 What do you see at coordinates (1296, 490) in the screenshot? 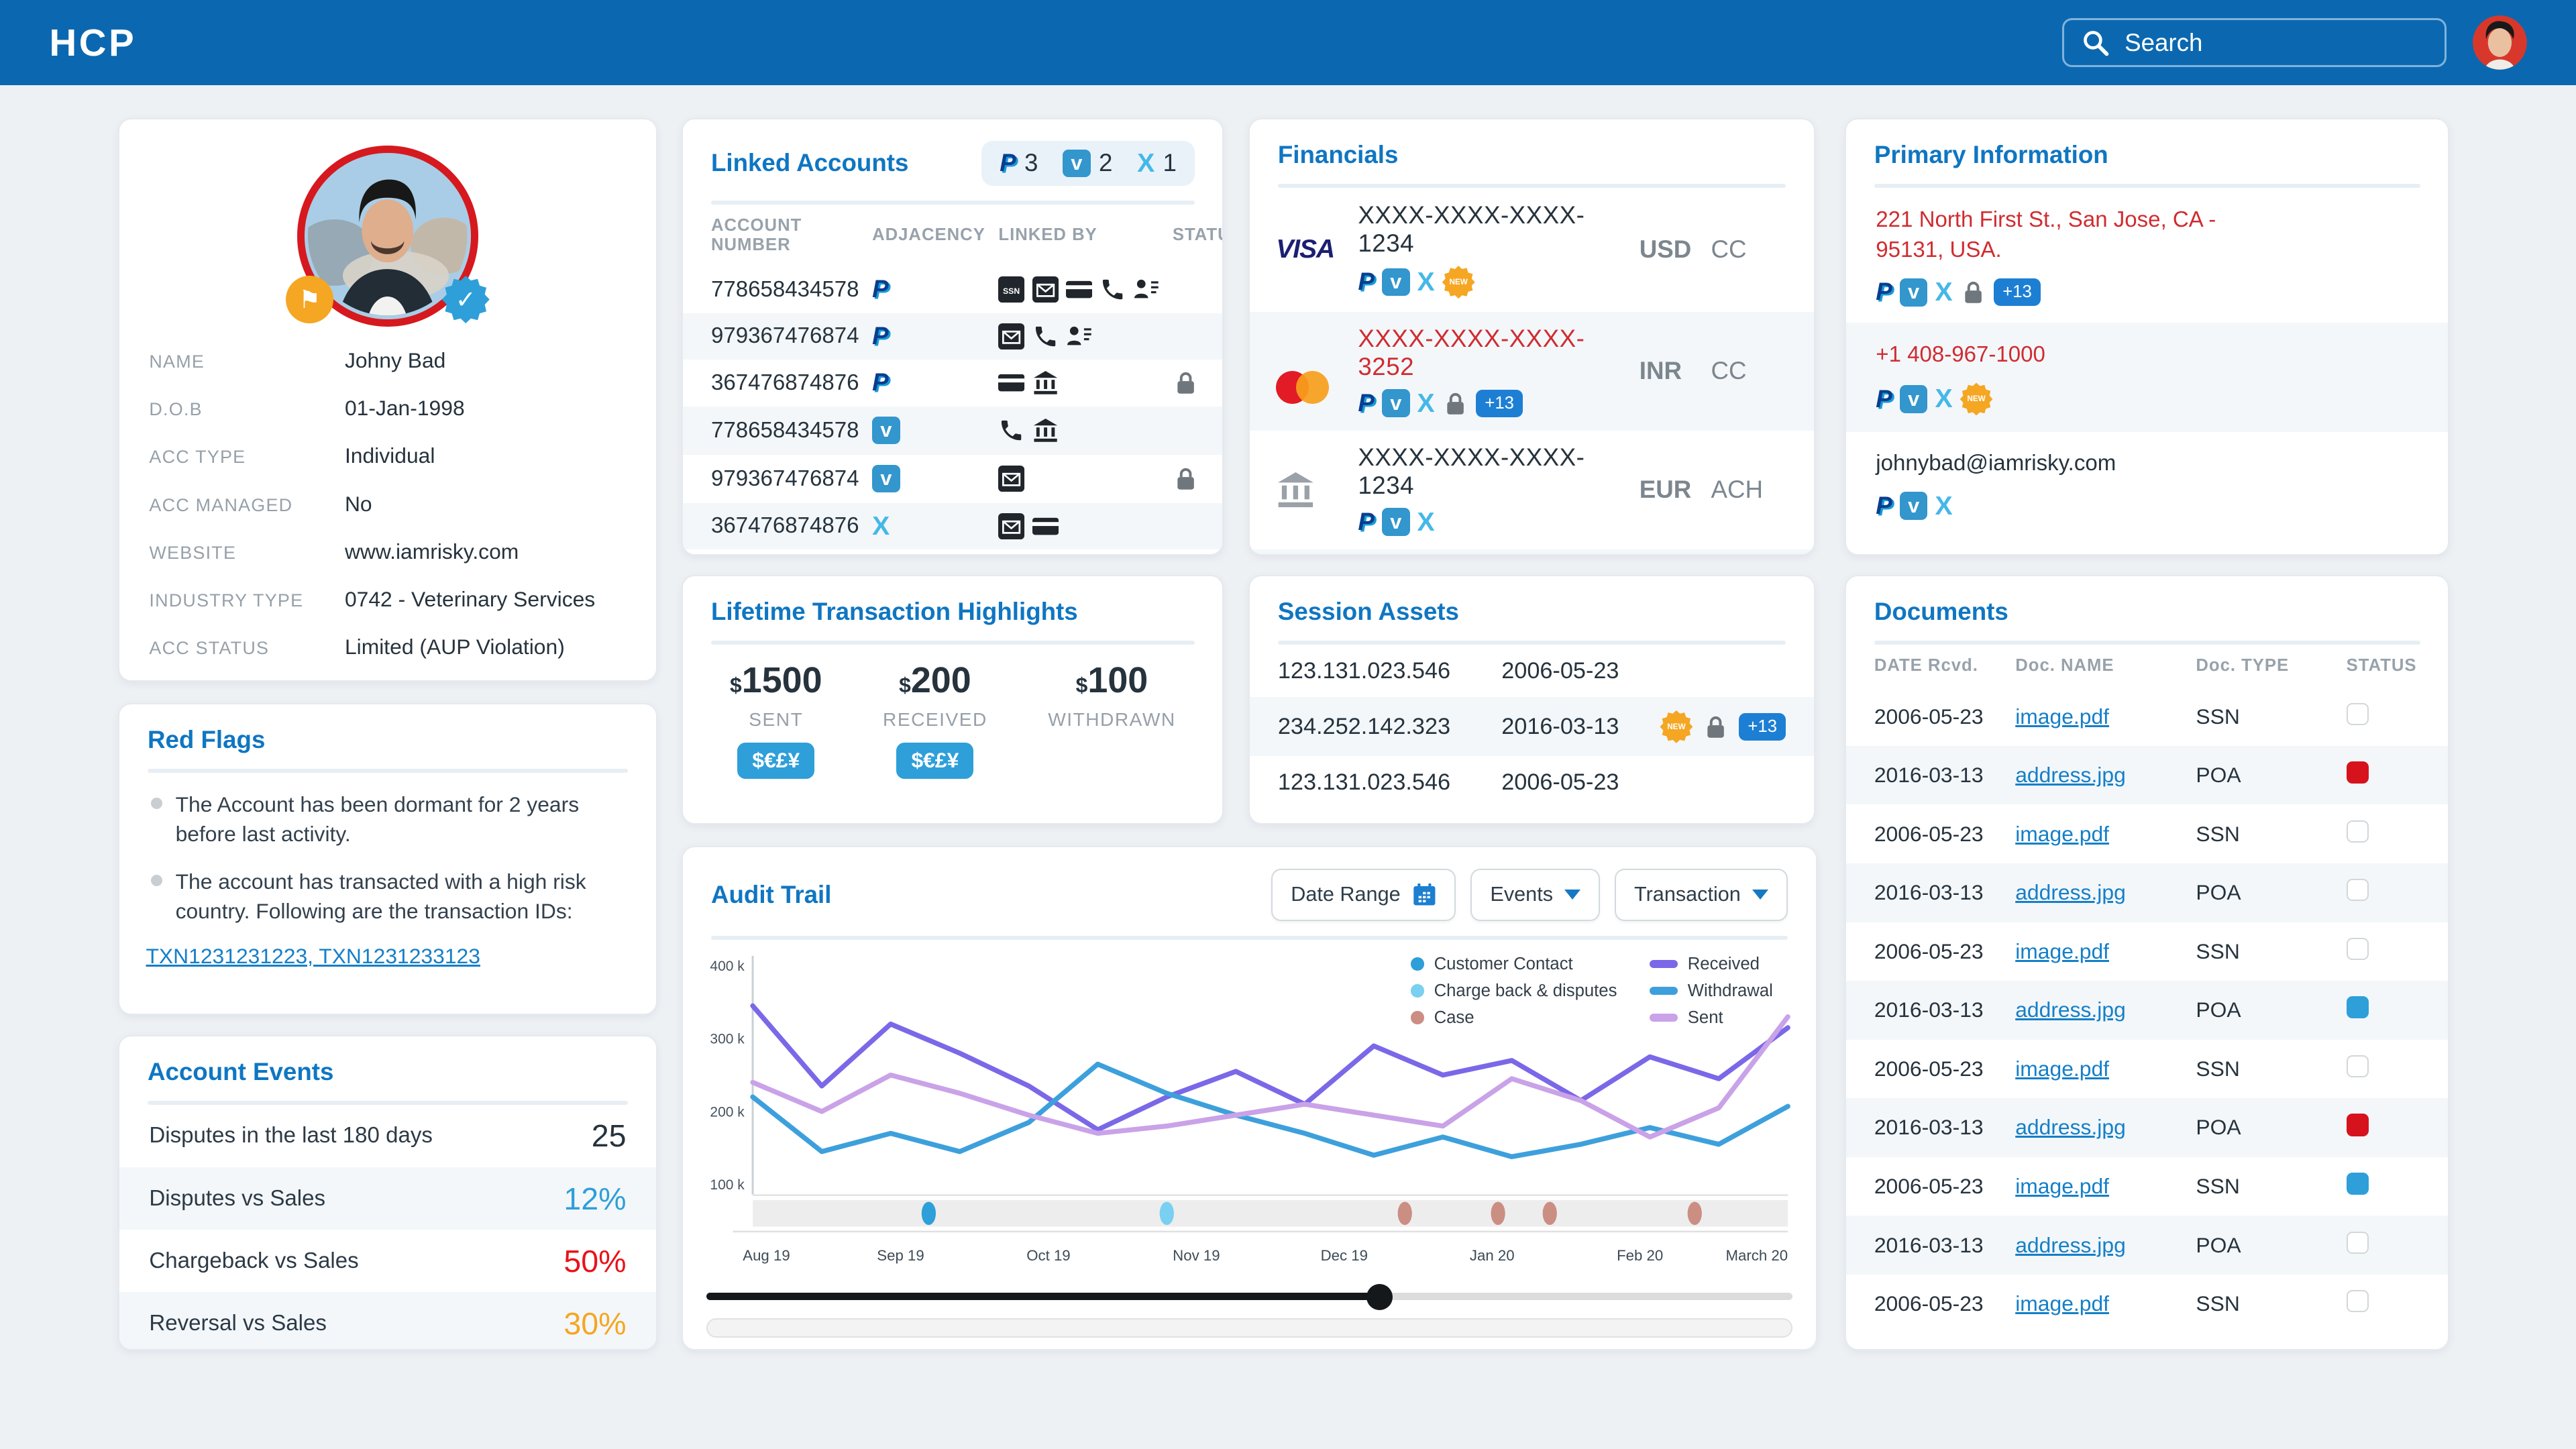
I see `bank-icon` at bounding box center [1296, 490].